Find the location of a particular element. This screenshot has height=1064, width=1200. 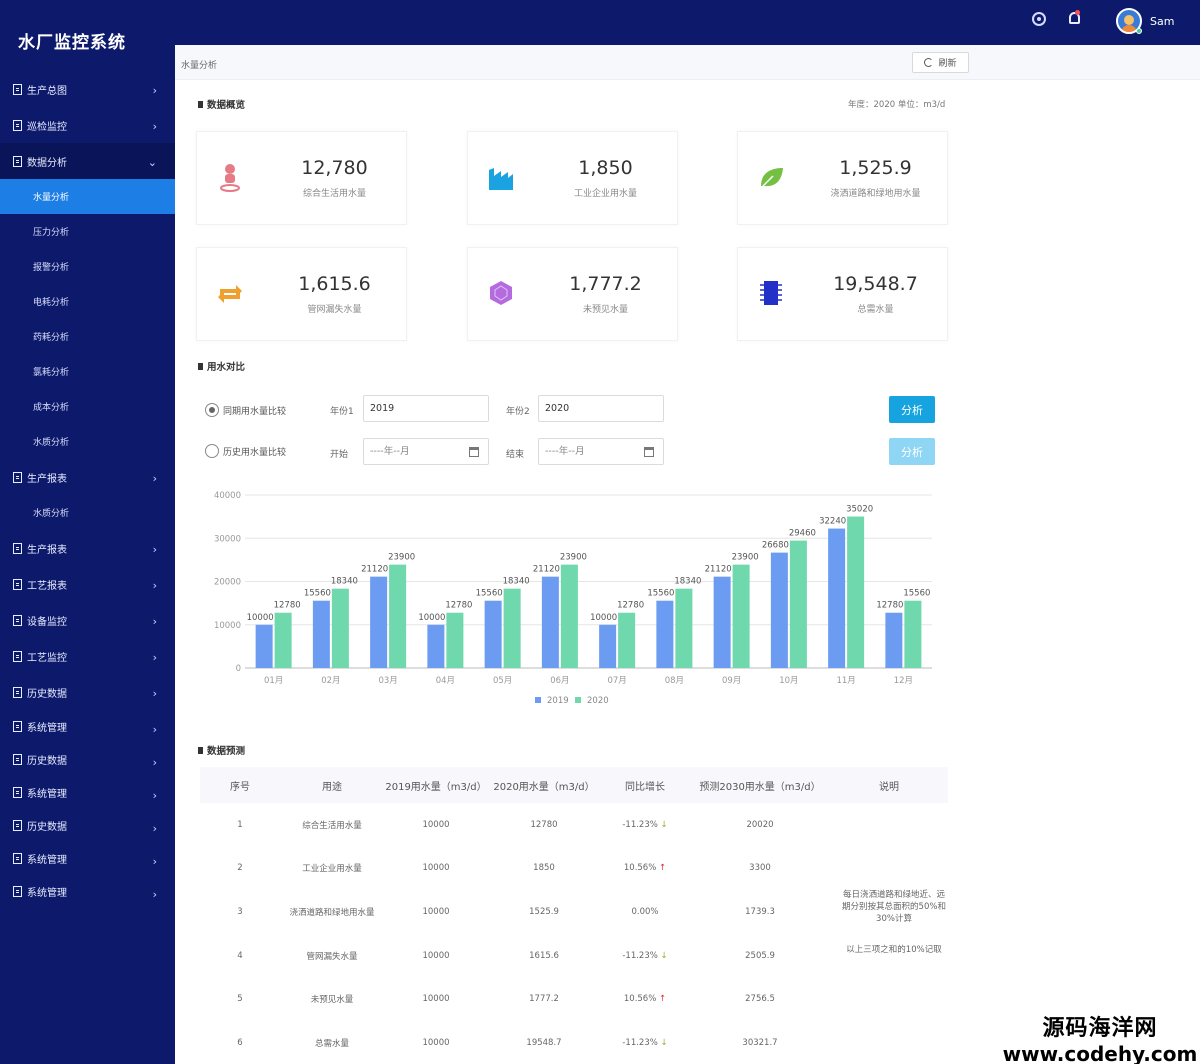

stat-value: 1,777.2 is located at coordinates (605, 284).